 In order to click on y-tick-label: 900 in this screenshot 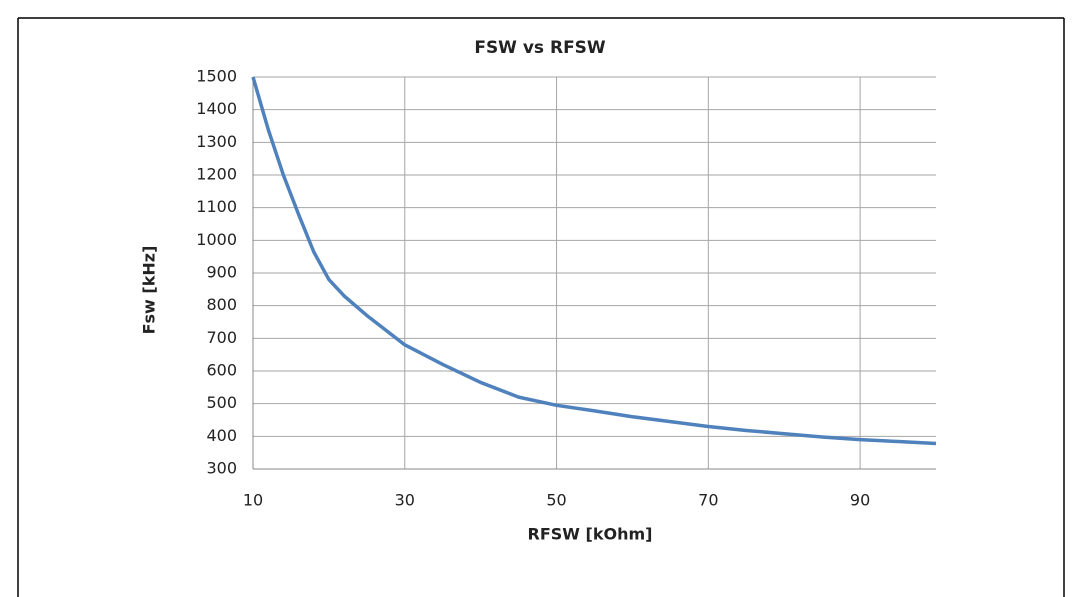, I will do `click(221, 272)`.